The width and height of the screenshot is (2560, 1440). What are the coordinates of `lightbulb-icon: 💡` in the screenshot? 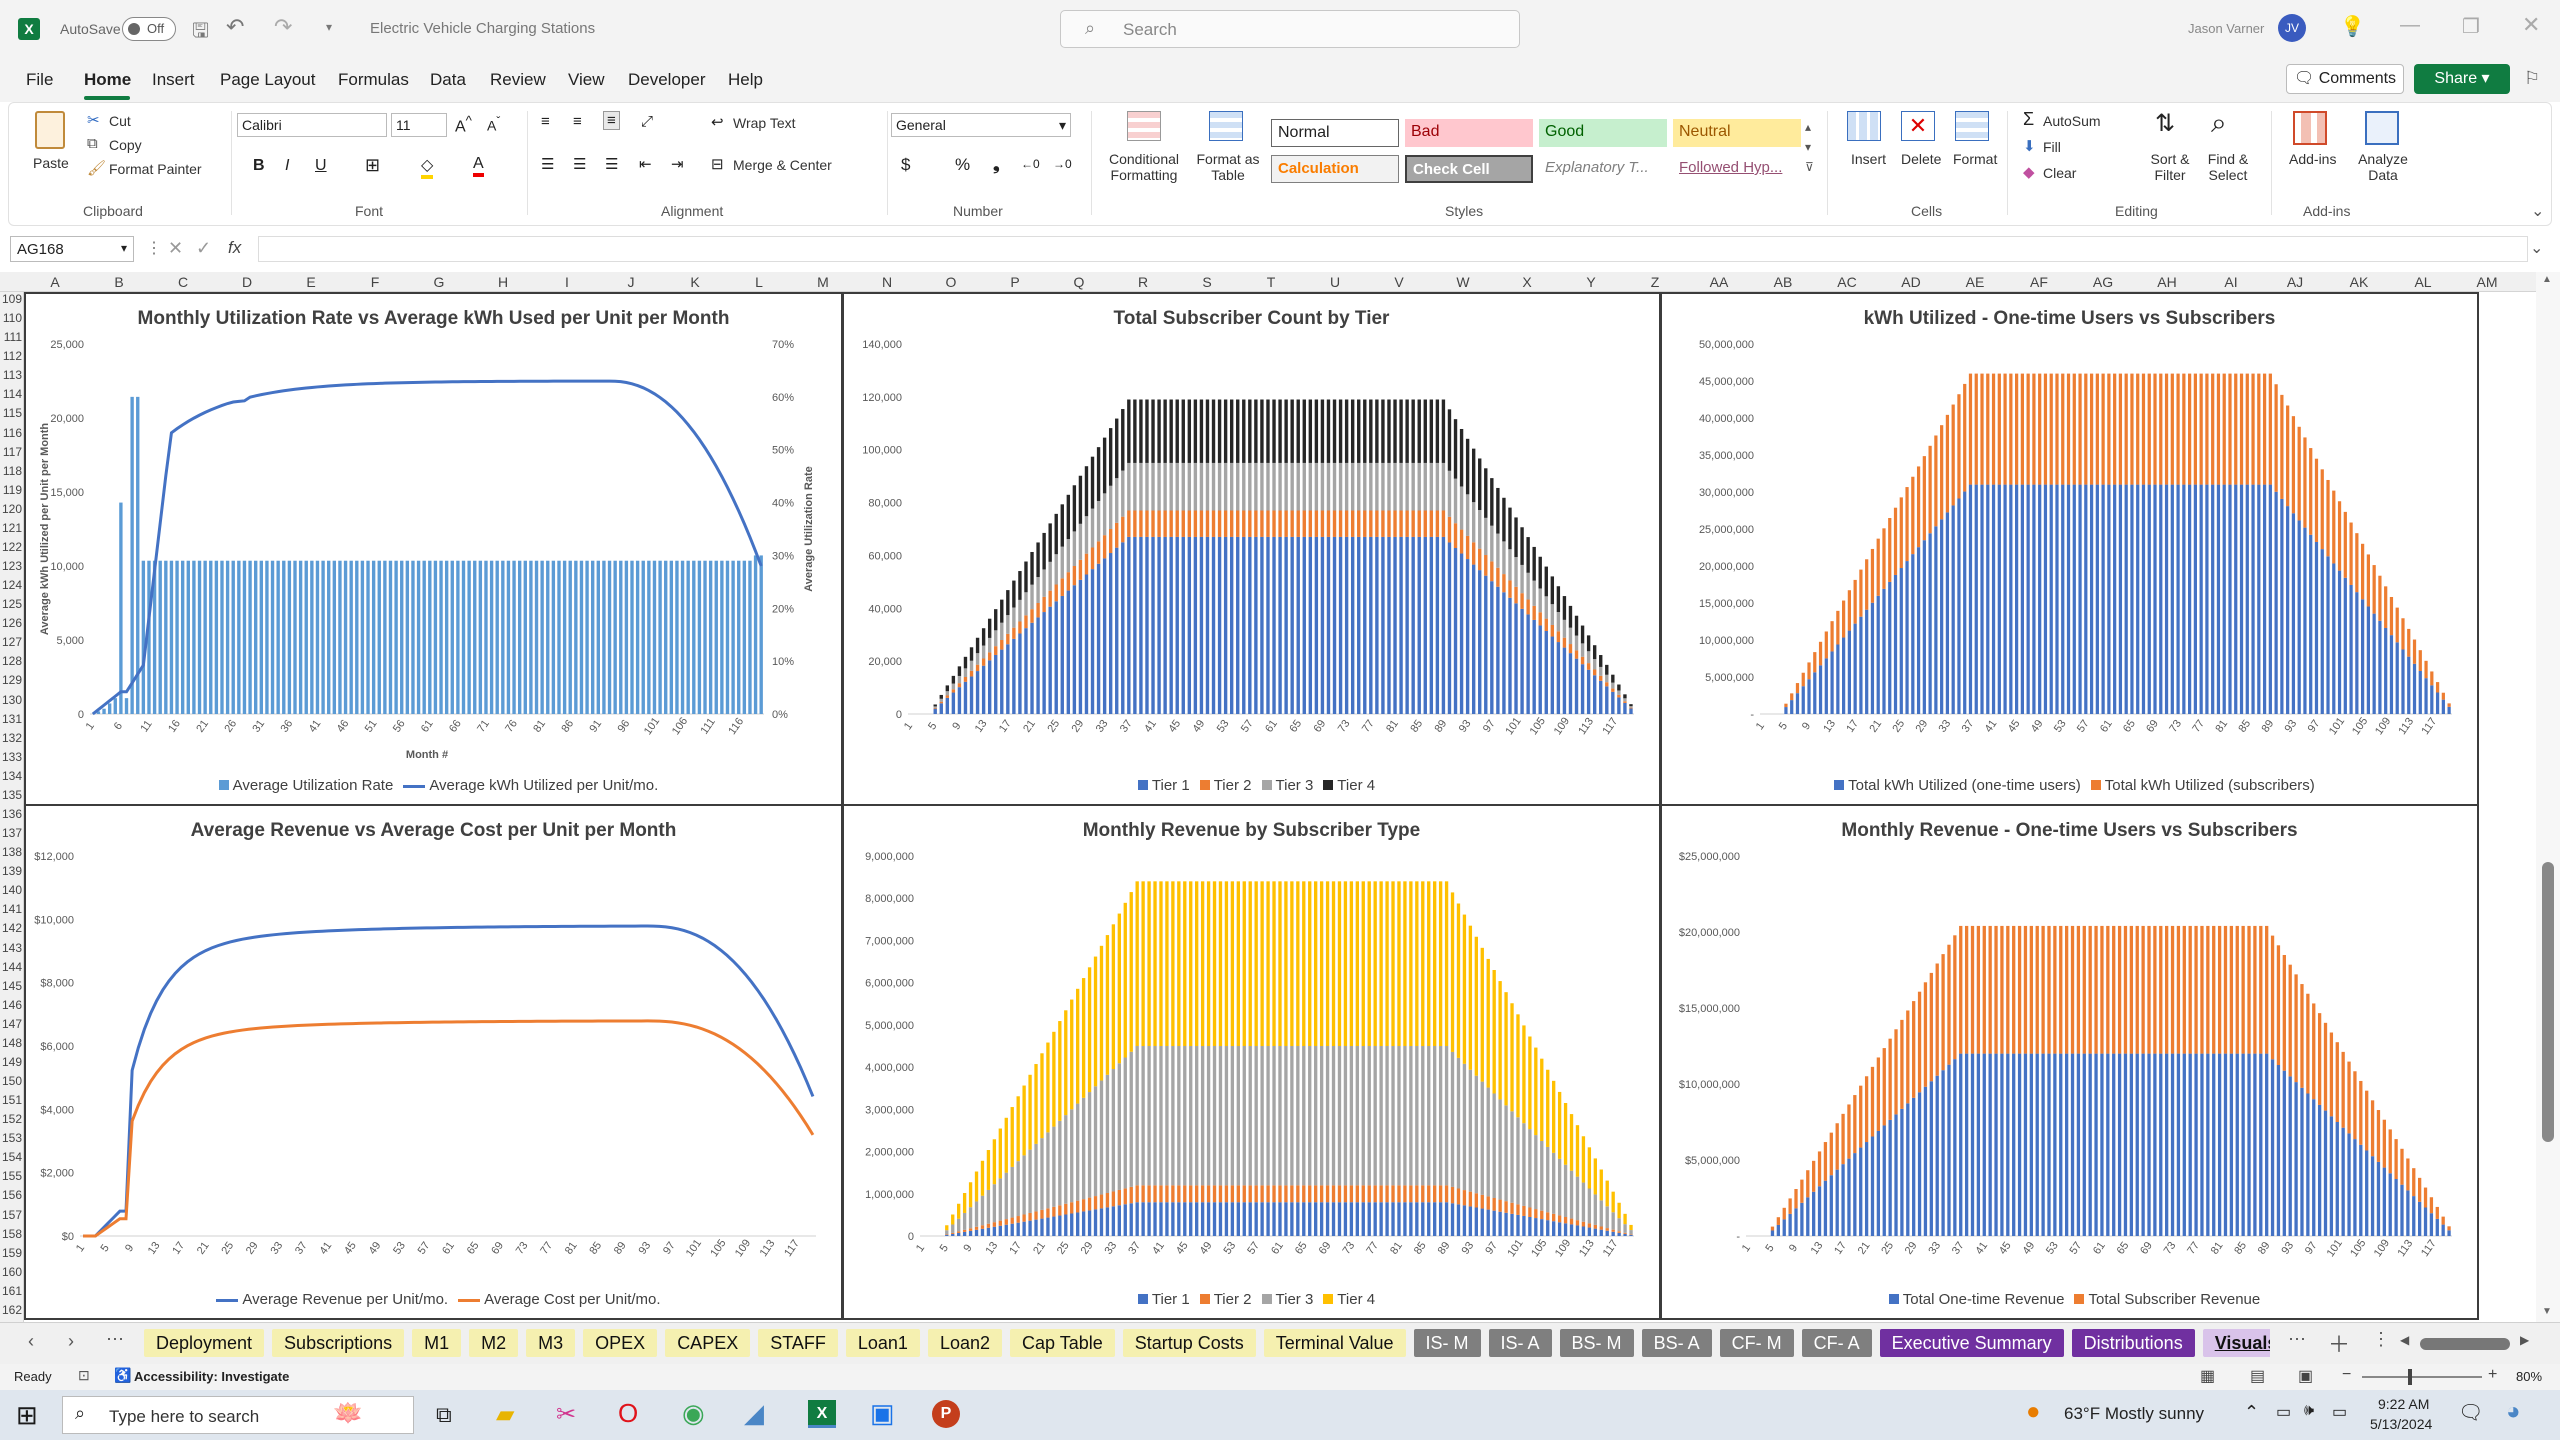 It's located at (2352, 27).